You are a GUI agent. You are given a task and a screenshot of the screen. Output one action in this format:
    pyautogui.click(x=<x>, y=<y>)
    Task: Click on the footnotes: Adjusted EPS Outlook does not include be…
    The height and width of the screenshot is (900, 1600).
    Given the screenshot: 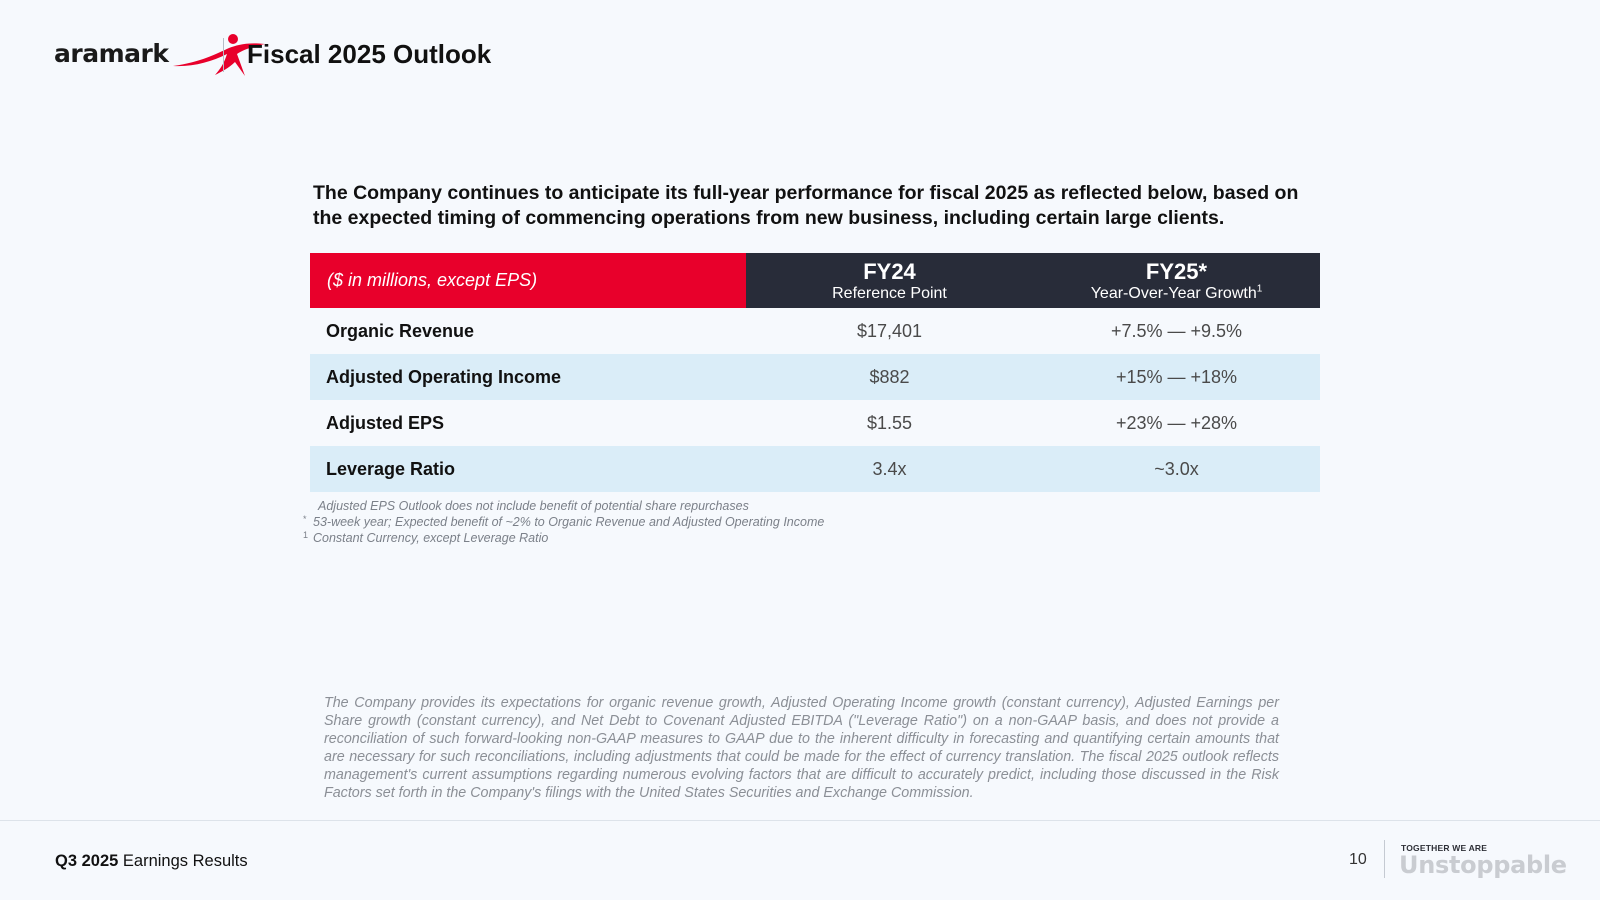 What is the action you would take?
    pyautogui.click(x=563, y=522)
    